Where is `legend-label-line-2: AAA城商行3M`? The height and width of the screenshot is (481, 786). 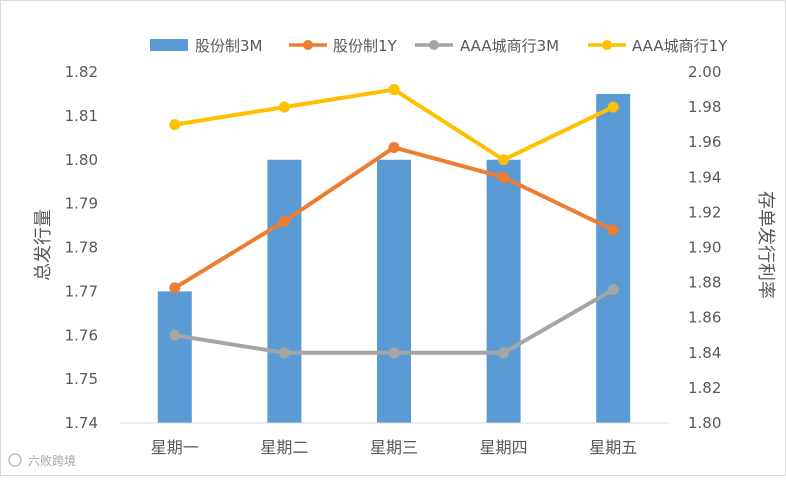 legend-label-line-2: AAA城商行3M is located at coordinates (509, 46).